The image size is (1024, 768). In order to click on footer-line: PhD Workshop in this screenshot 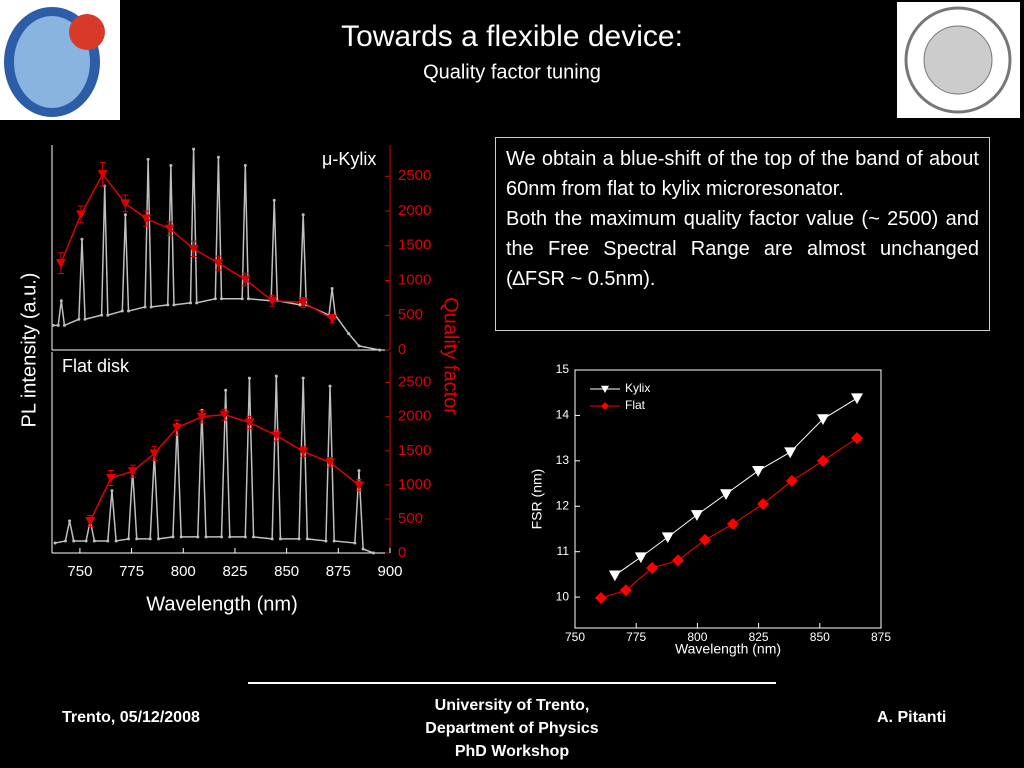, I will do `click(512, 751)`.